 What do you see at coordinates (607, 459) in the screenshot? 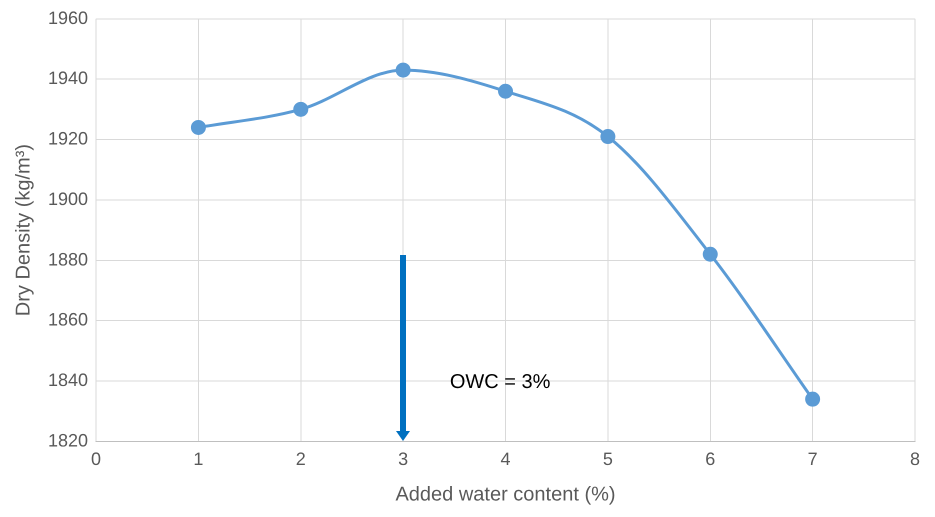
I see `x-tick-label: 5` at bounding box center [607, 459].